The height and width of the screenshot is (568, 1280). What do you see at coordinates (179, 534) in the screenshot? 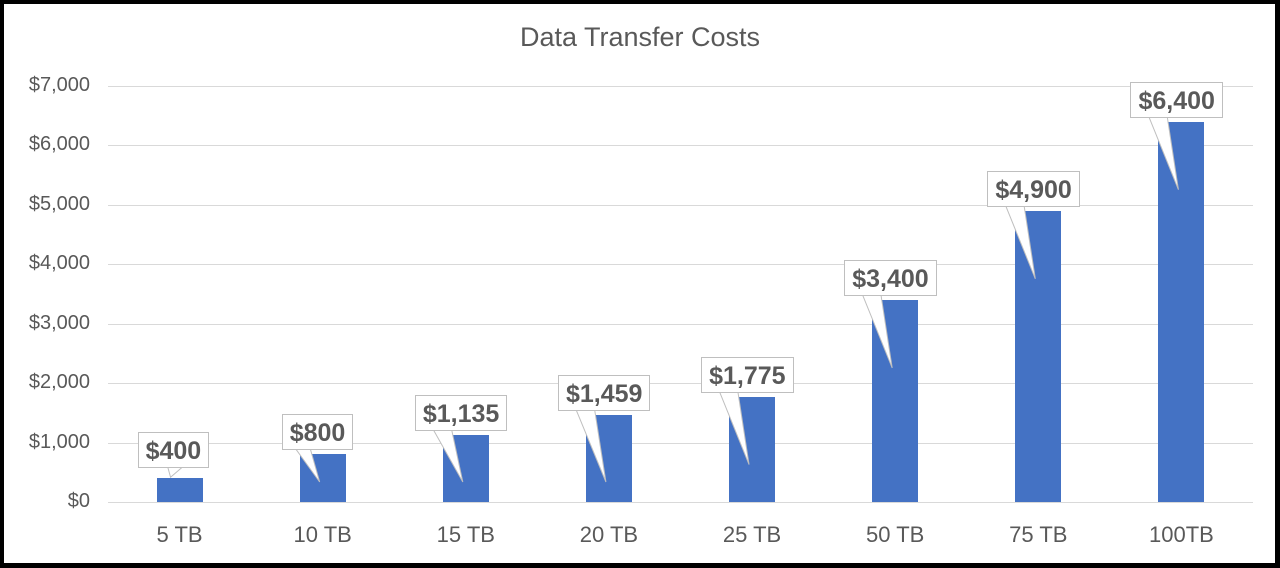
I see `x-tick-label: 5 TB` at bounding box center [179, 534].